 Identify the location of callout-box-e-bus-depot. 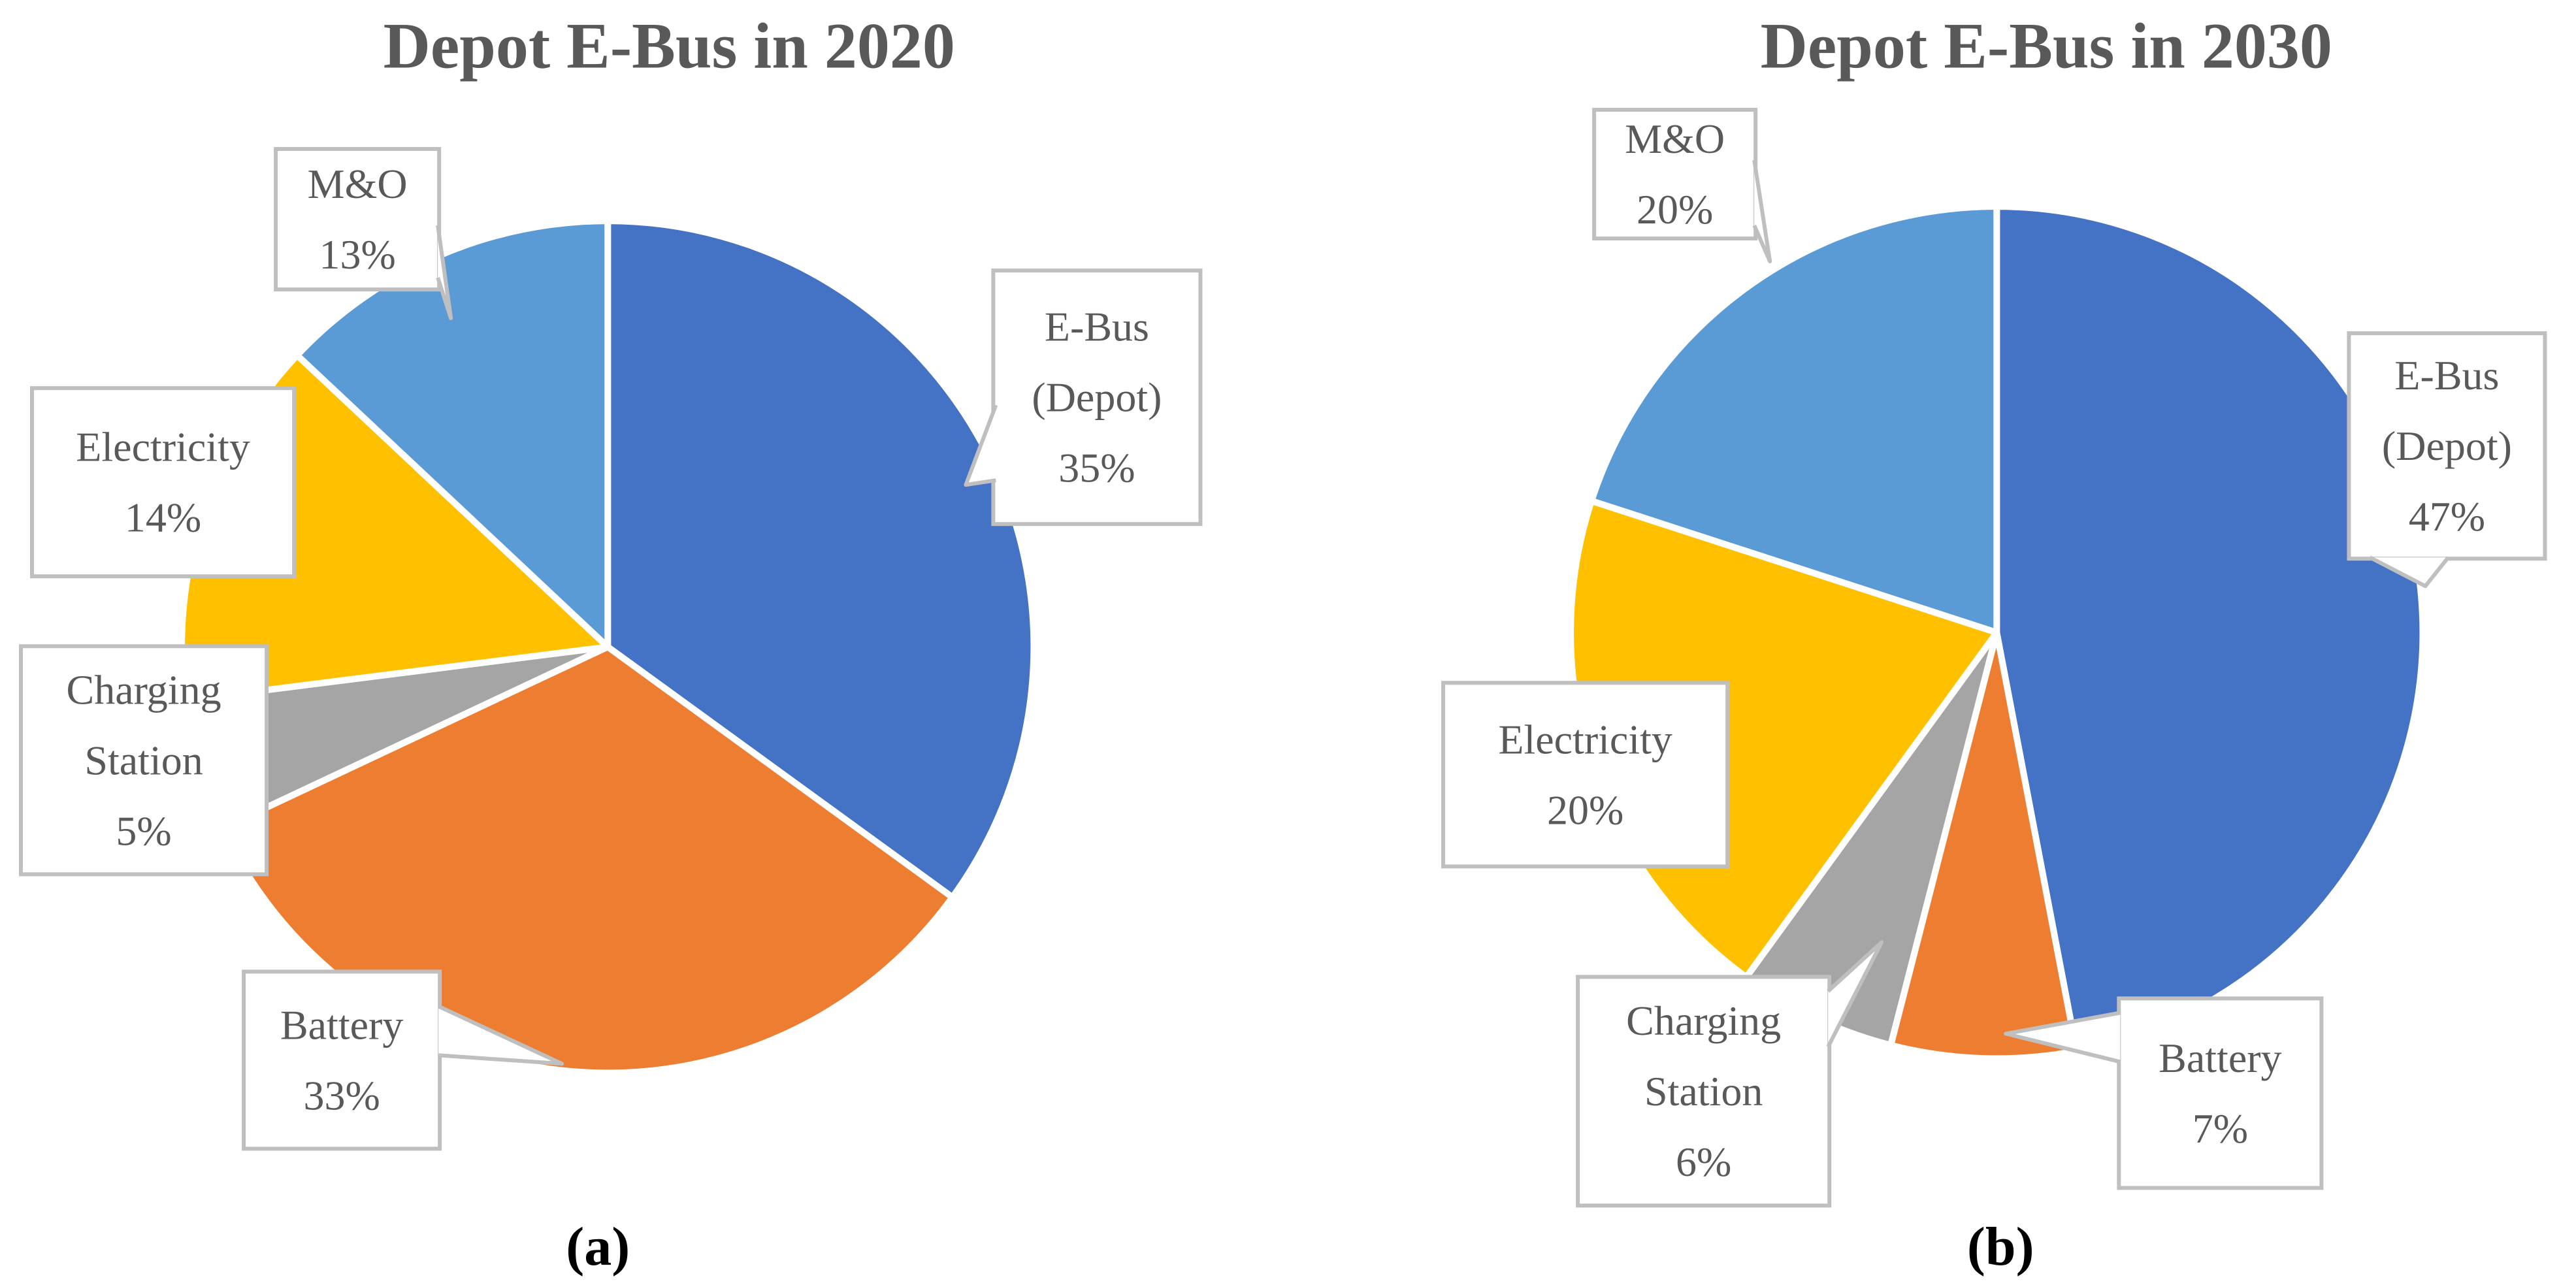
(1097, 397).